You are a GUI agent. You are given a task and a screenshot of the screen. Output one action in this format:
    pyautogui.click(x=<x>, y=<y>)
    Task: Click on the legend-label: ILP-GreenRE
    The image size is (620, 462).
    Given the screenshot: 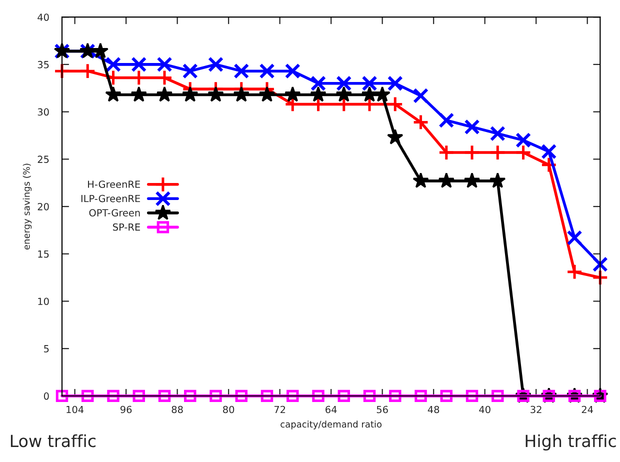 What is the action you would take?
    pyautogui.click(x=110, y=198)
    